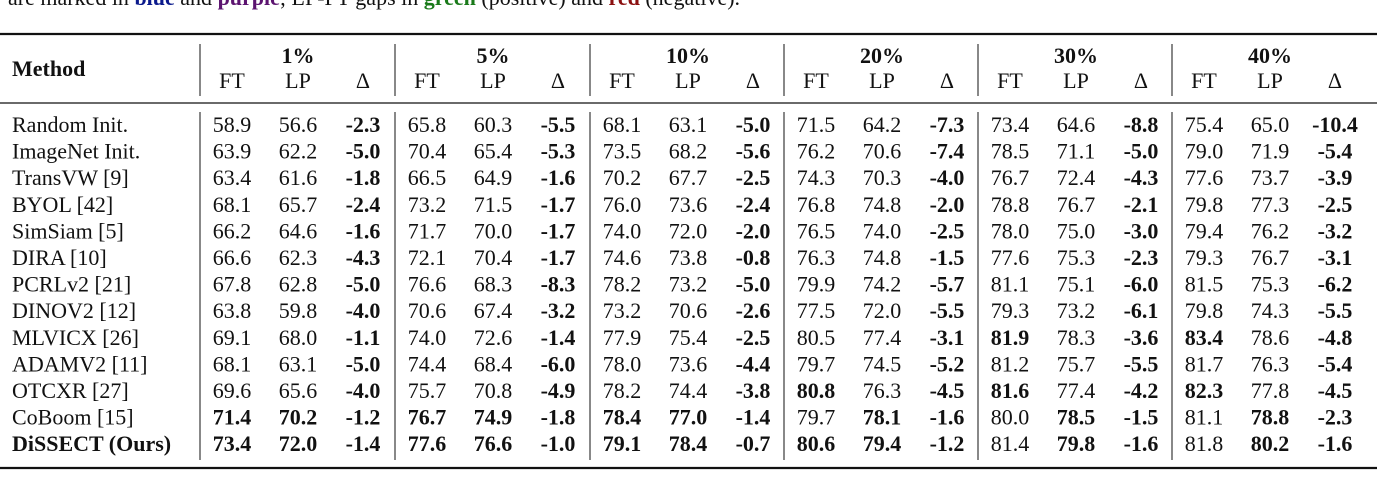 The height and width of the screenshot is (501, 1377). I want to click on cell: 78.5, so click(1076, 417).